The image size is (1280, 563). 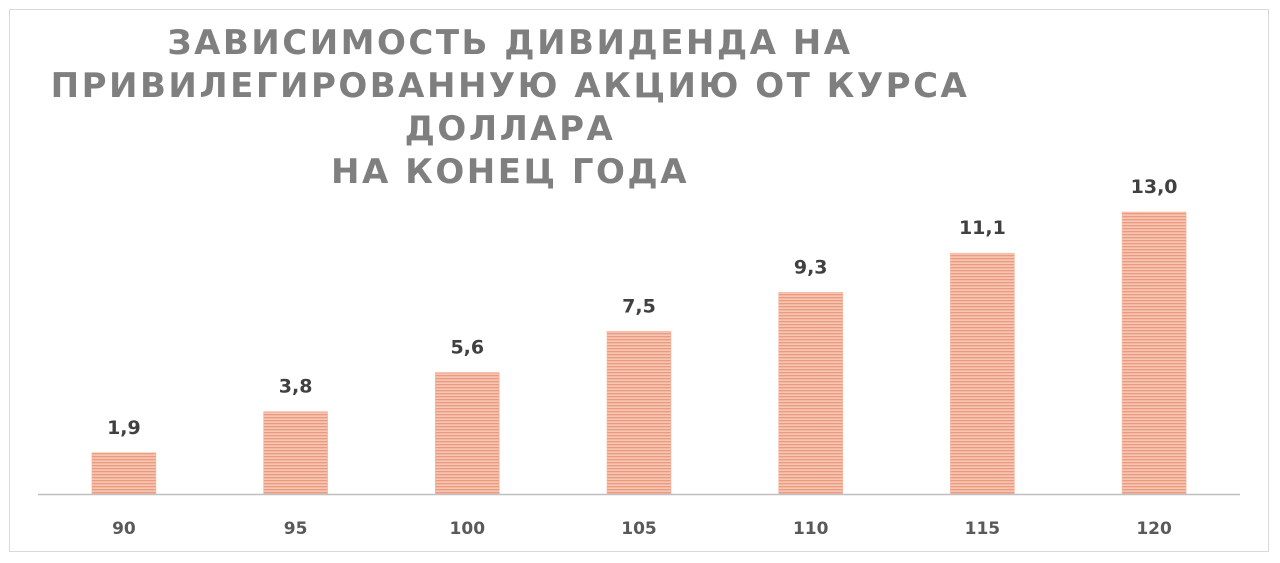 I want to click on chart-title-line-1: ЗАВИСИМОСТЬ ДИВИДЕНДА НА, so click(x=510, y=43).